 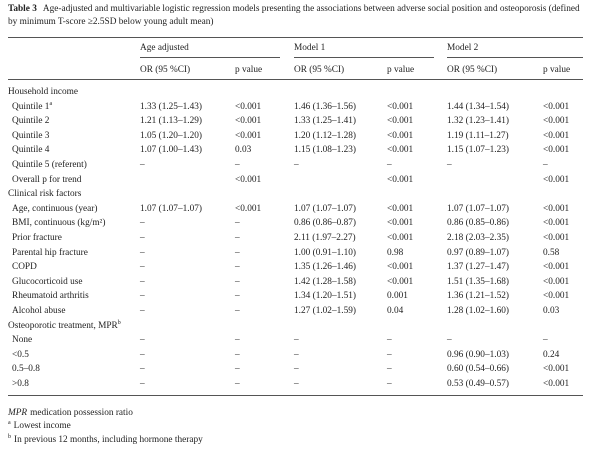 I want to click on cell: 1.27 (1.02–1.59), so click(x=325, y=311).